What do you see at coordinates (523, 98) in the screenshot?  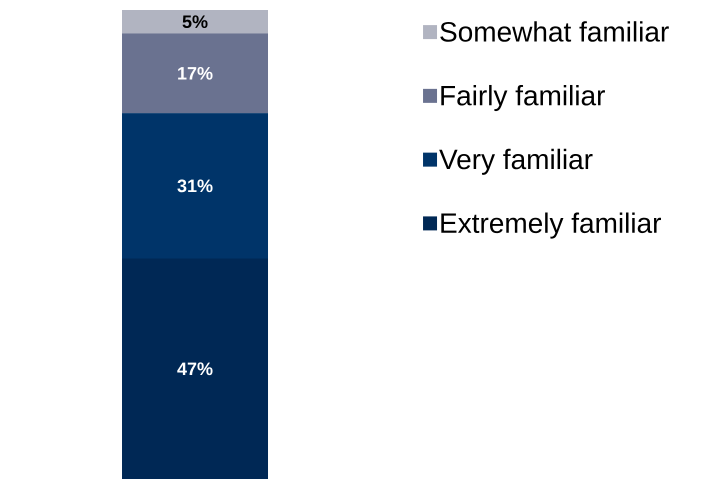 I see `legend-label: Fairly familiar` at bounding box center [523, 98].